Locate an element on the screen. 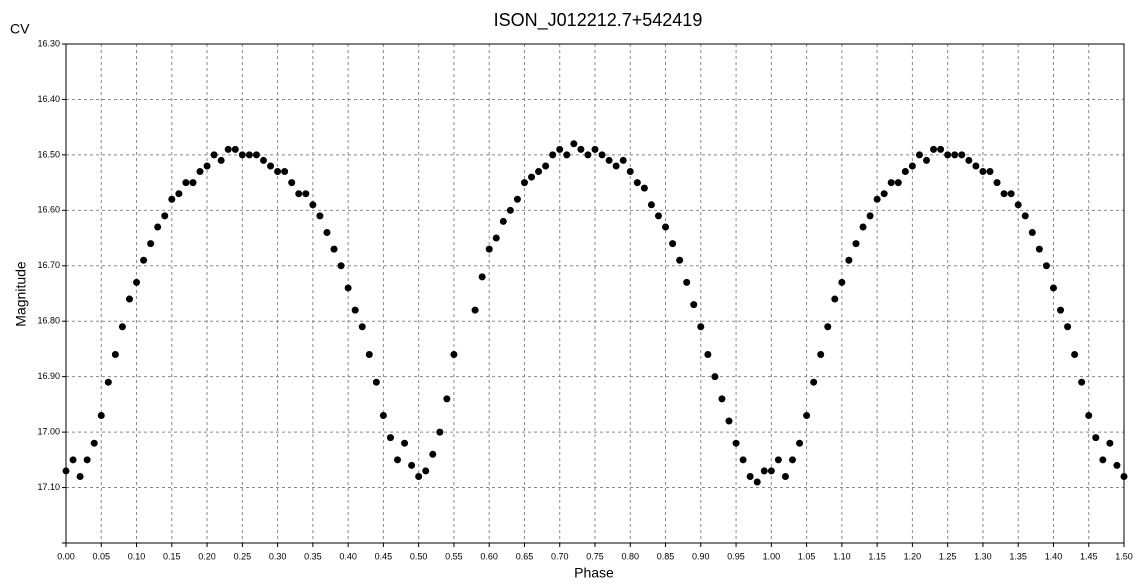  x-tick-label: 0.20 is located at coordinates (207, 556).